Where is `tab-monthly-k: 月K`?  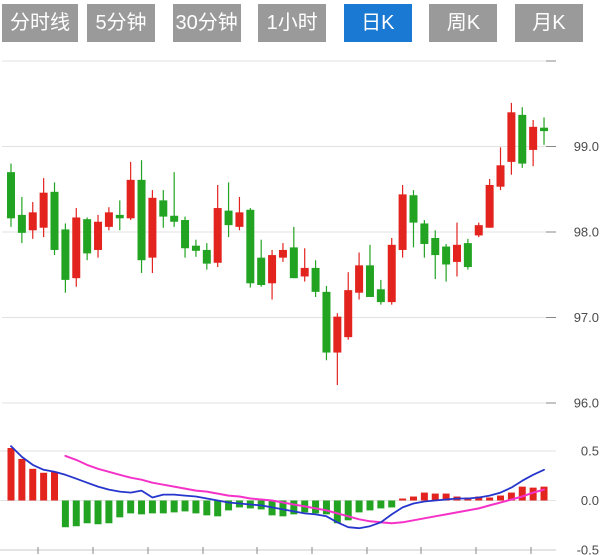
tab-monthly-k: 月K is located at coordinates (548, 23).